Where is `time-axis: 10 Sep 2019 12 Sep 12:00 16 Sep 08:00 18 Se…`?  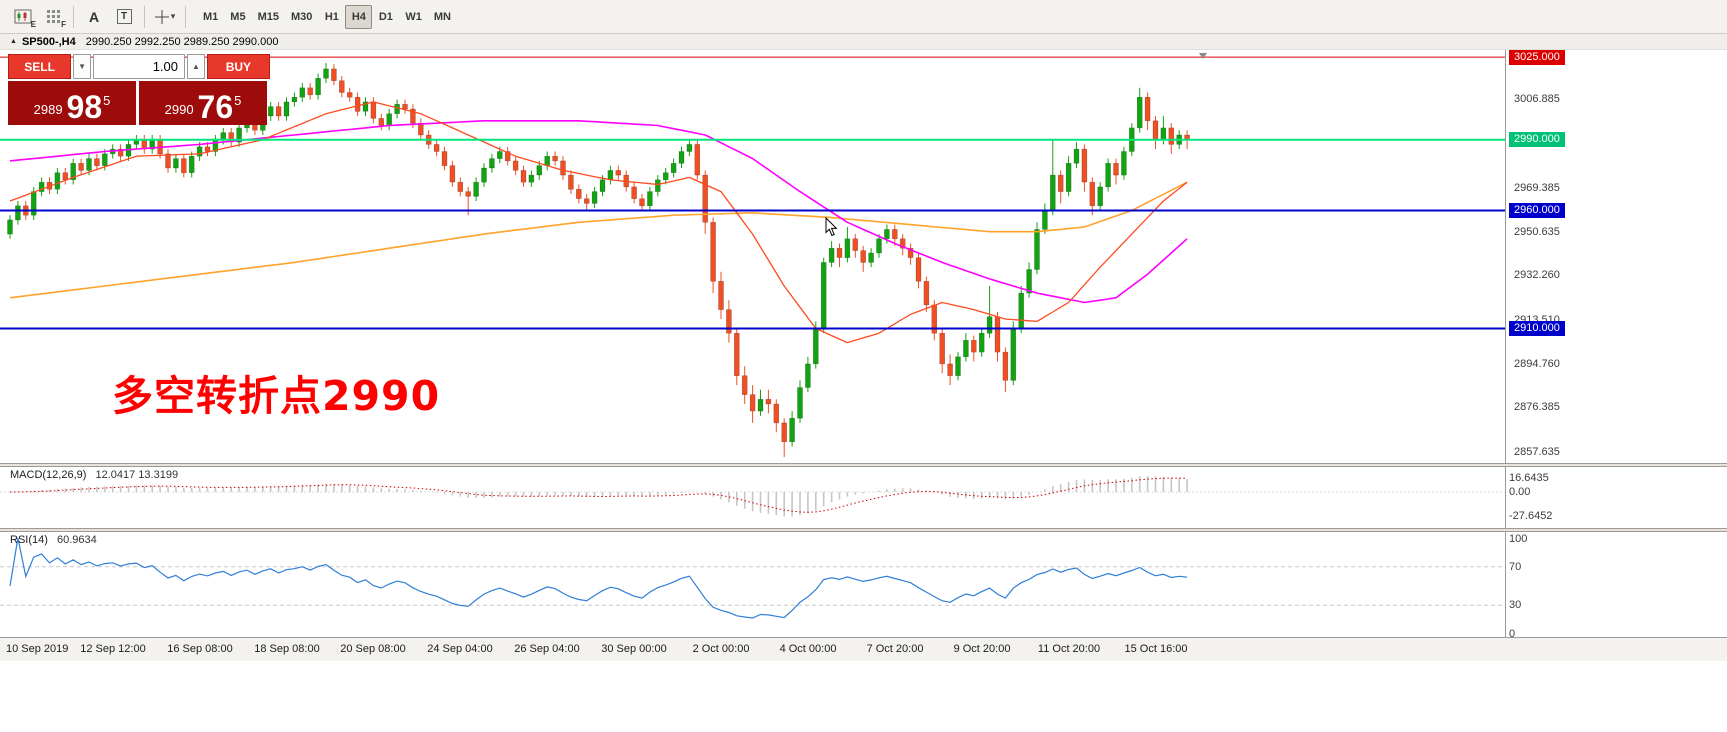 time-axis: 10 Sep 2019 12 Sep 12:00 16 Sep 08:00 18 Se… is located at coordinates (863, 649).